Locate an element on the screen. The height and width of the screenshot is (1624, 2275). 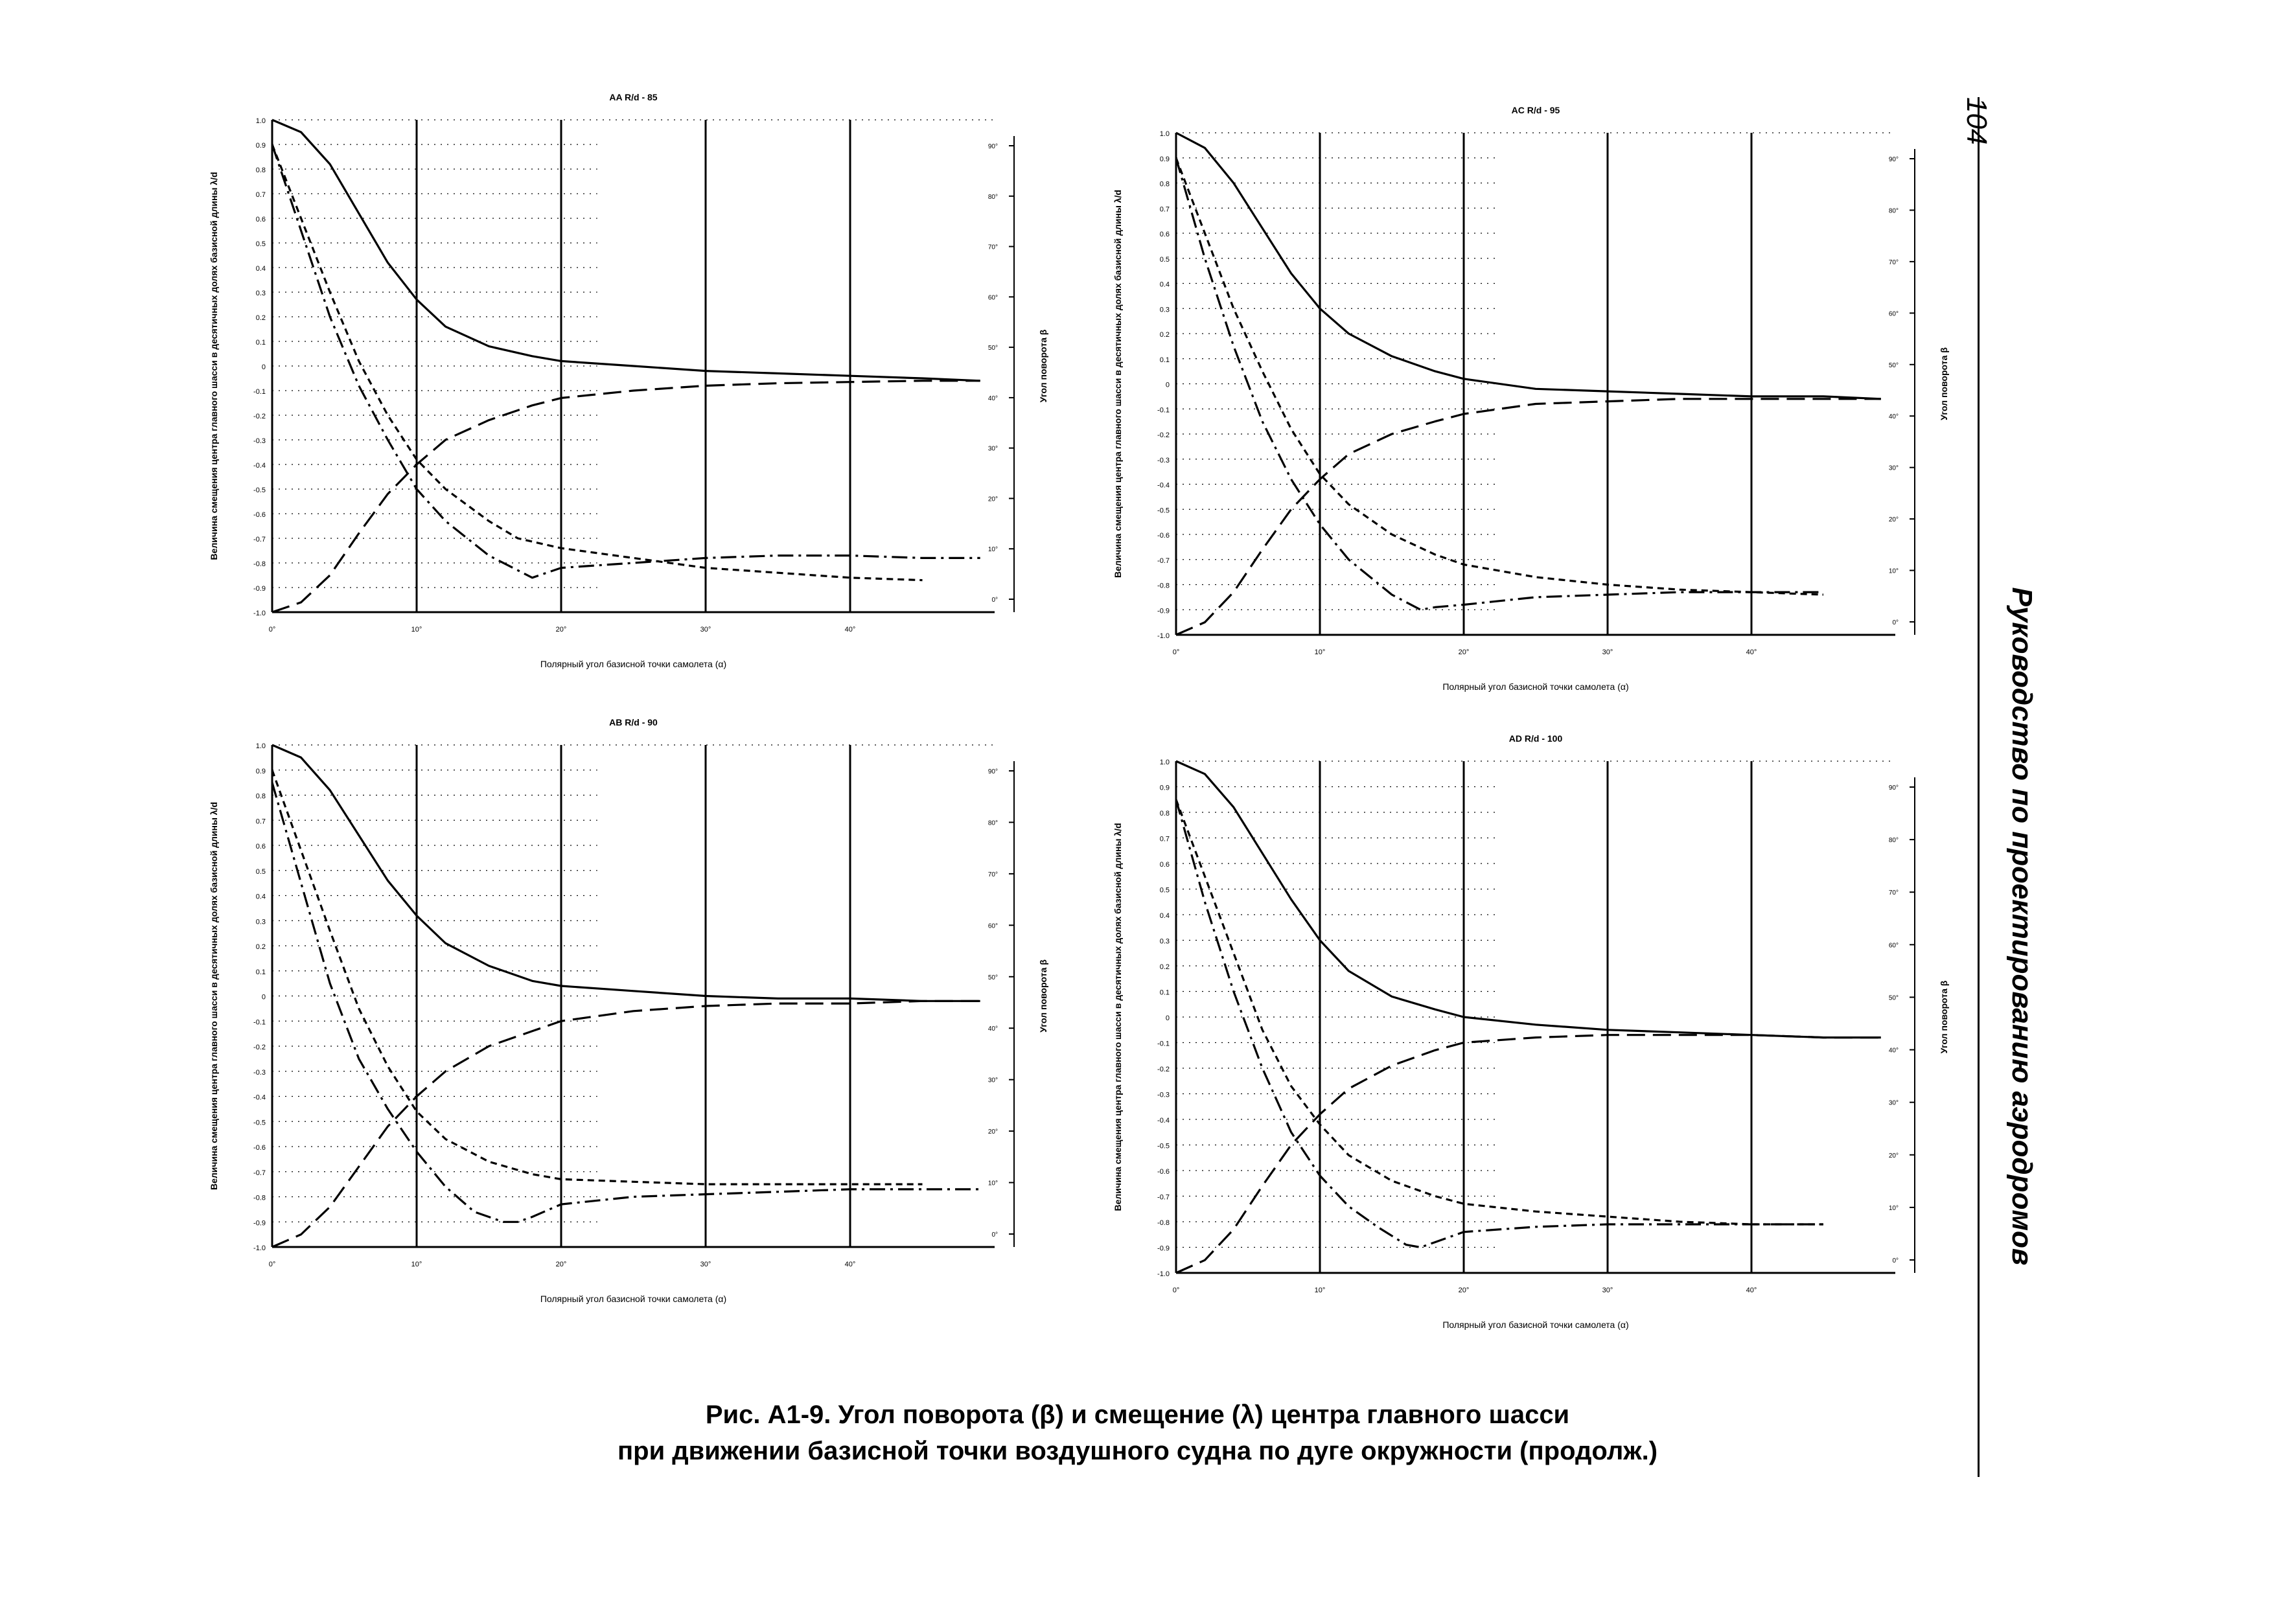
y-tick-label: -0.3 is located at coordinates (1164, 461).